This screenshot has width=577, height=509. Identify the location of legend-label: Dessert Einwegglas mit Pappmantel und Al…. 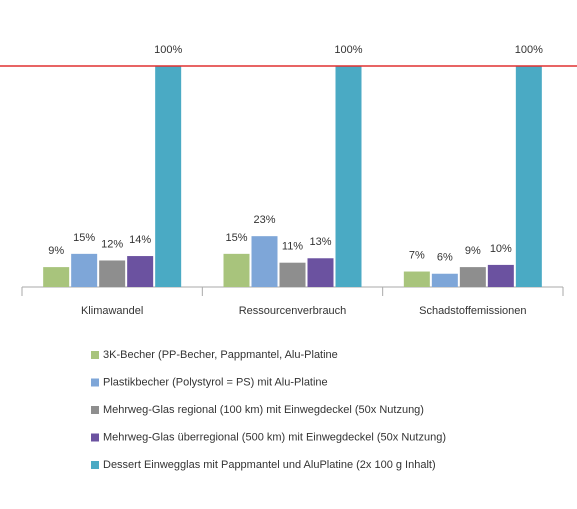
(269, 465).